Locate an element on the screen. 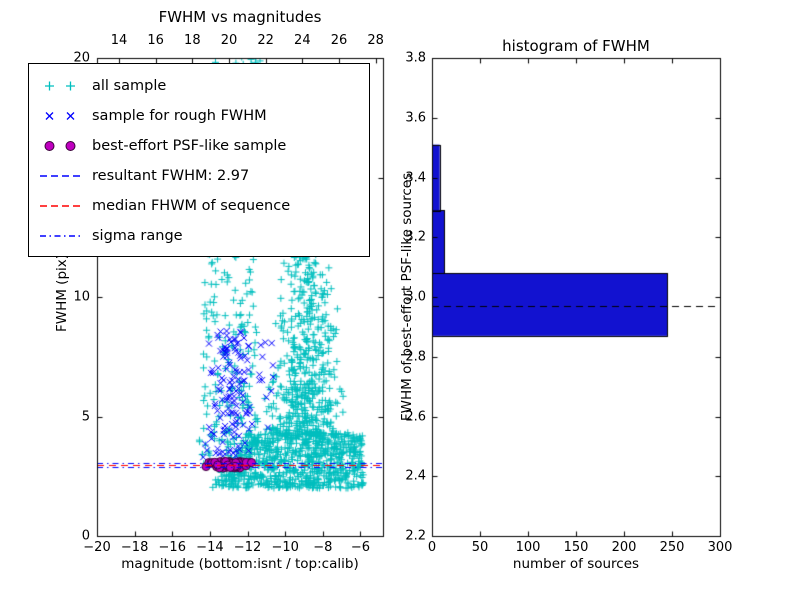 The image size is (800, 600). scatter-xlabel: magnitude (bottom:isnt / top:calib) is located at coordinates (240, 564).